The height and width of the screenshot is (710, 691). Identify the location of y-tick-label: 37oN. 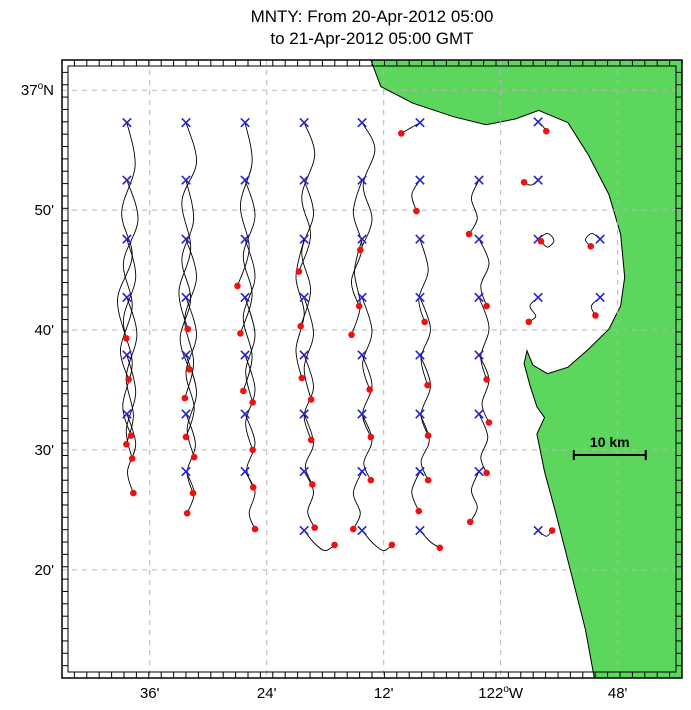
(37, 90).